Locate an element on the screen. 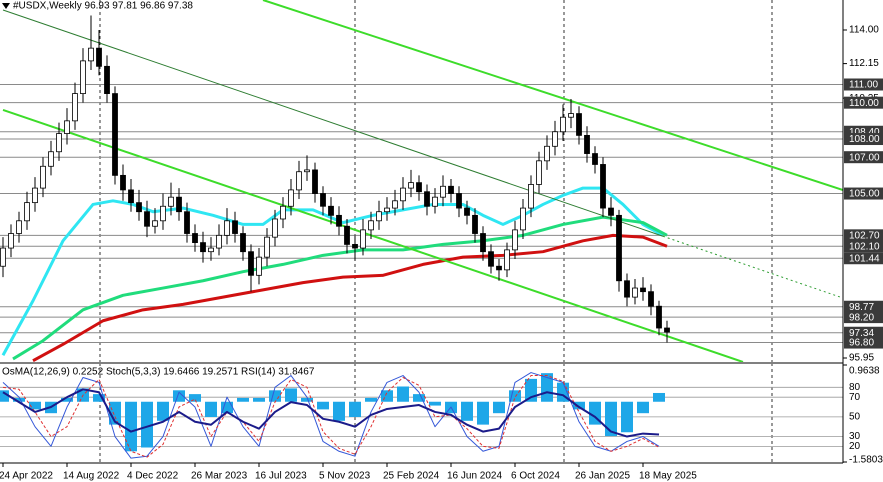 This screenshot has width=883, height=482. level-label: 108.40 is located at coordinates (864, 132).